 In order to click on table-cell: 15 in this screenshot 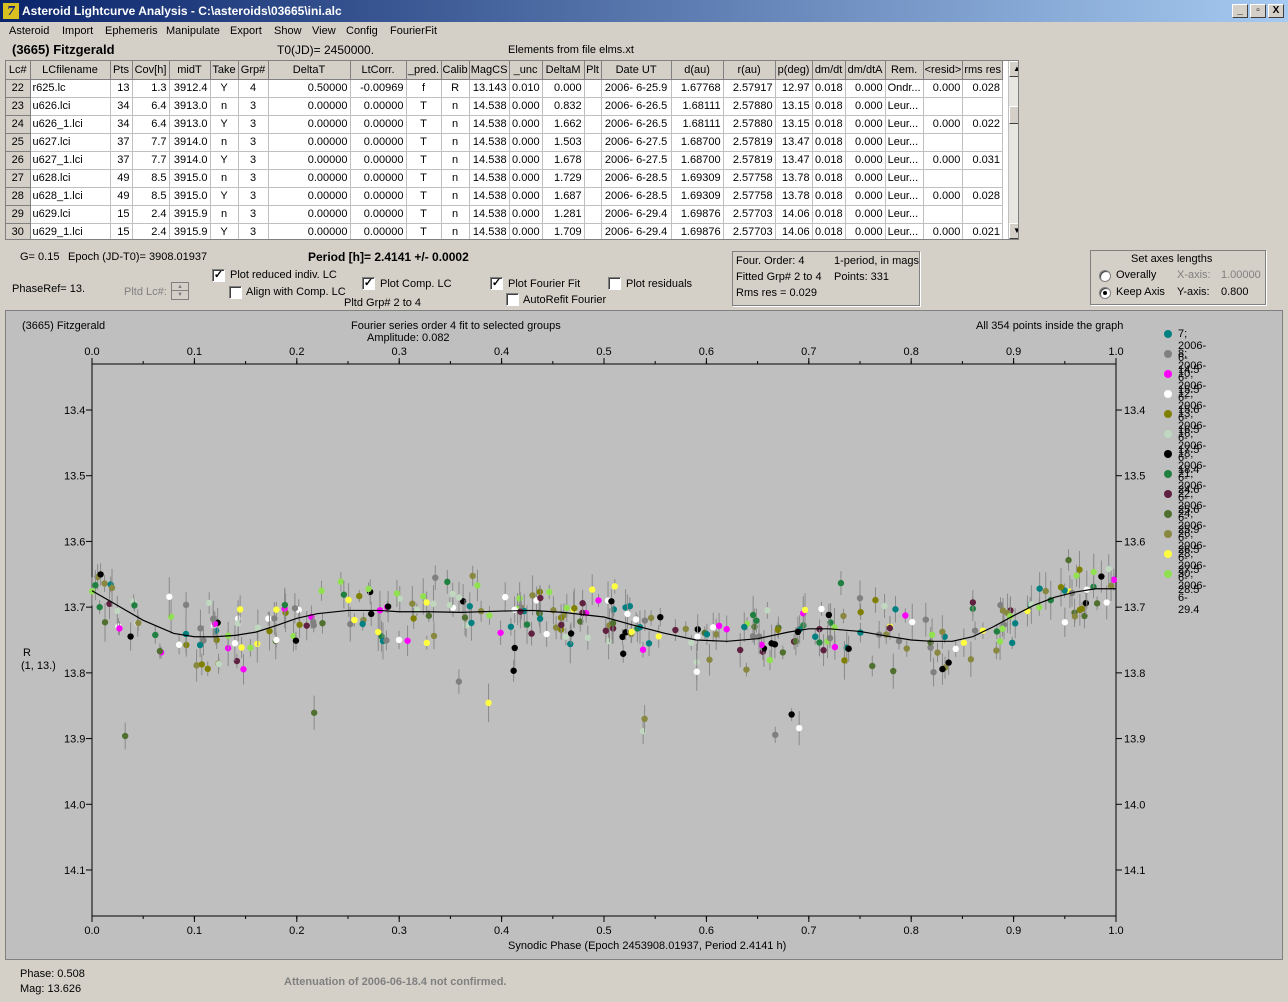, I will do `click(121, 214)`.